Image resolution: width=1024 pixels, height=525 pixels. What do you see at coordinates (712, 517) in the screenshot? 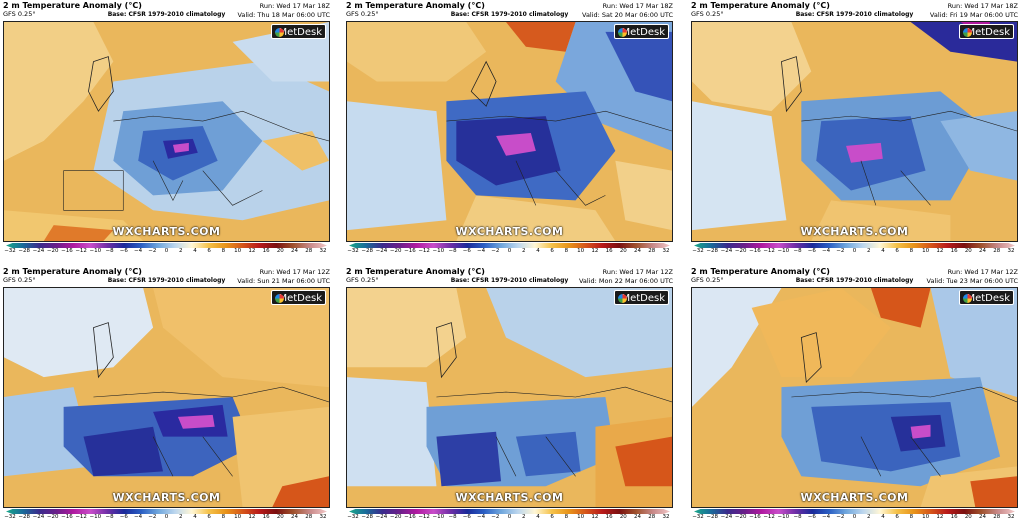
I see `colorbar-tick-label: −28` at bounding box center [712, 517].